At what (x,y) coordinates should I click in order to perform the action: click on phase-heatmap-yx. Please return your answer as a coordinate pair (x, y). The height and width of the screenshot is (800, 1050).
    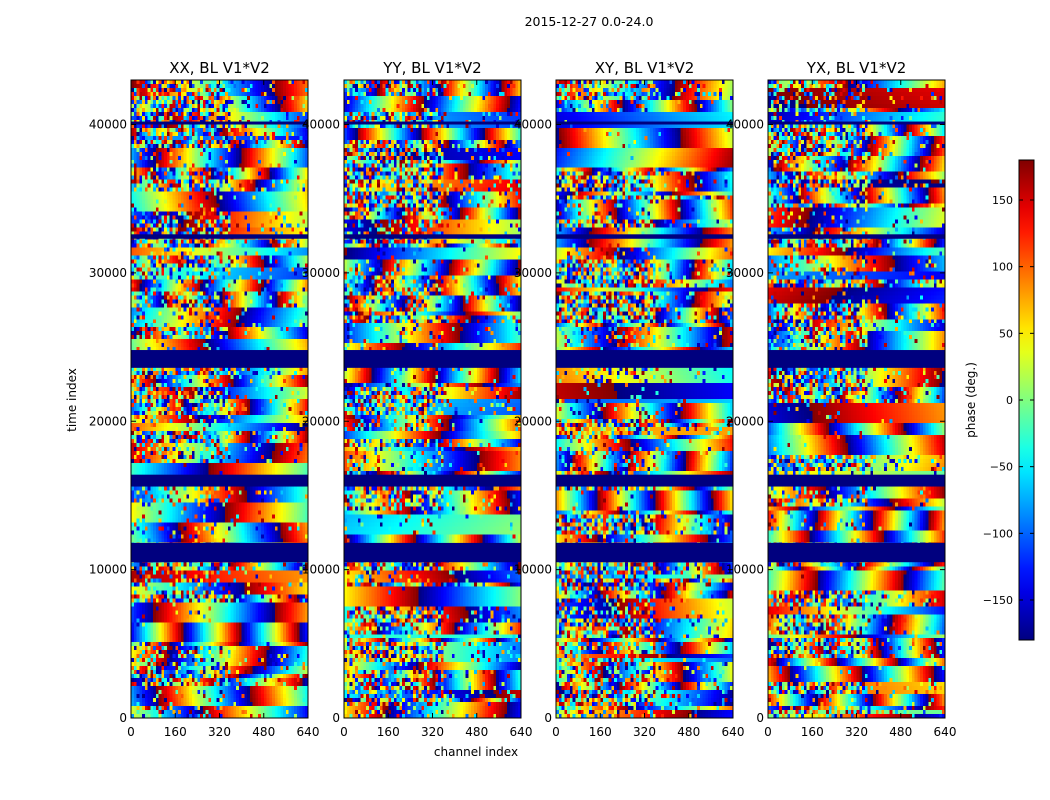
    Looking at the image, I should click on (856, 399).